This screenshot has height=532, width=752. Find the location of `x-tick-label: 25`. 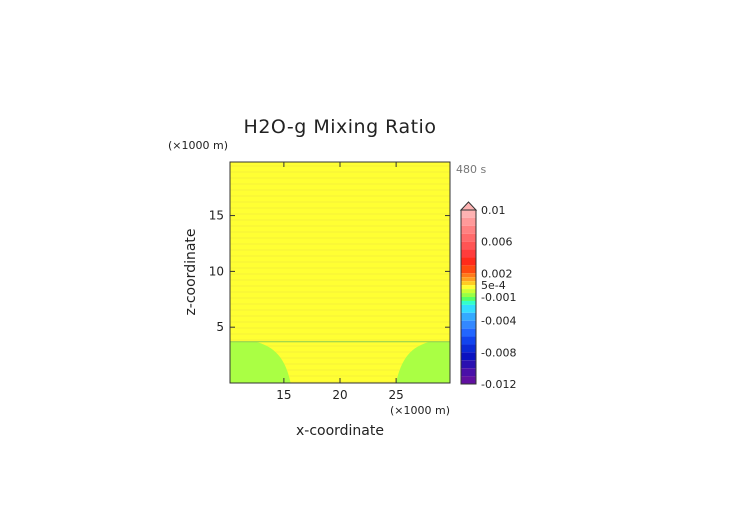

x-tick-label: 25 is located at coordinates (395, 395).